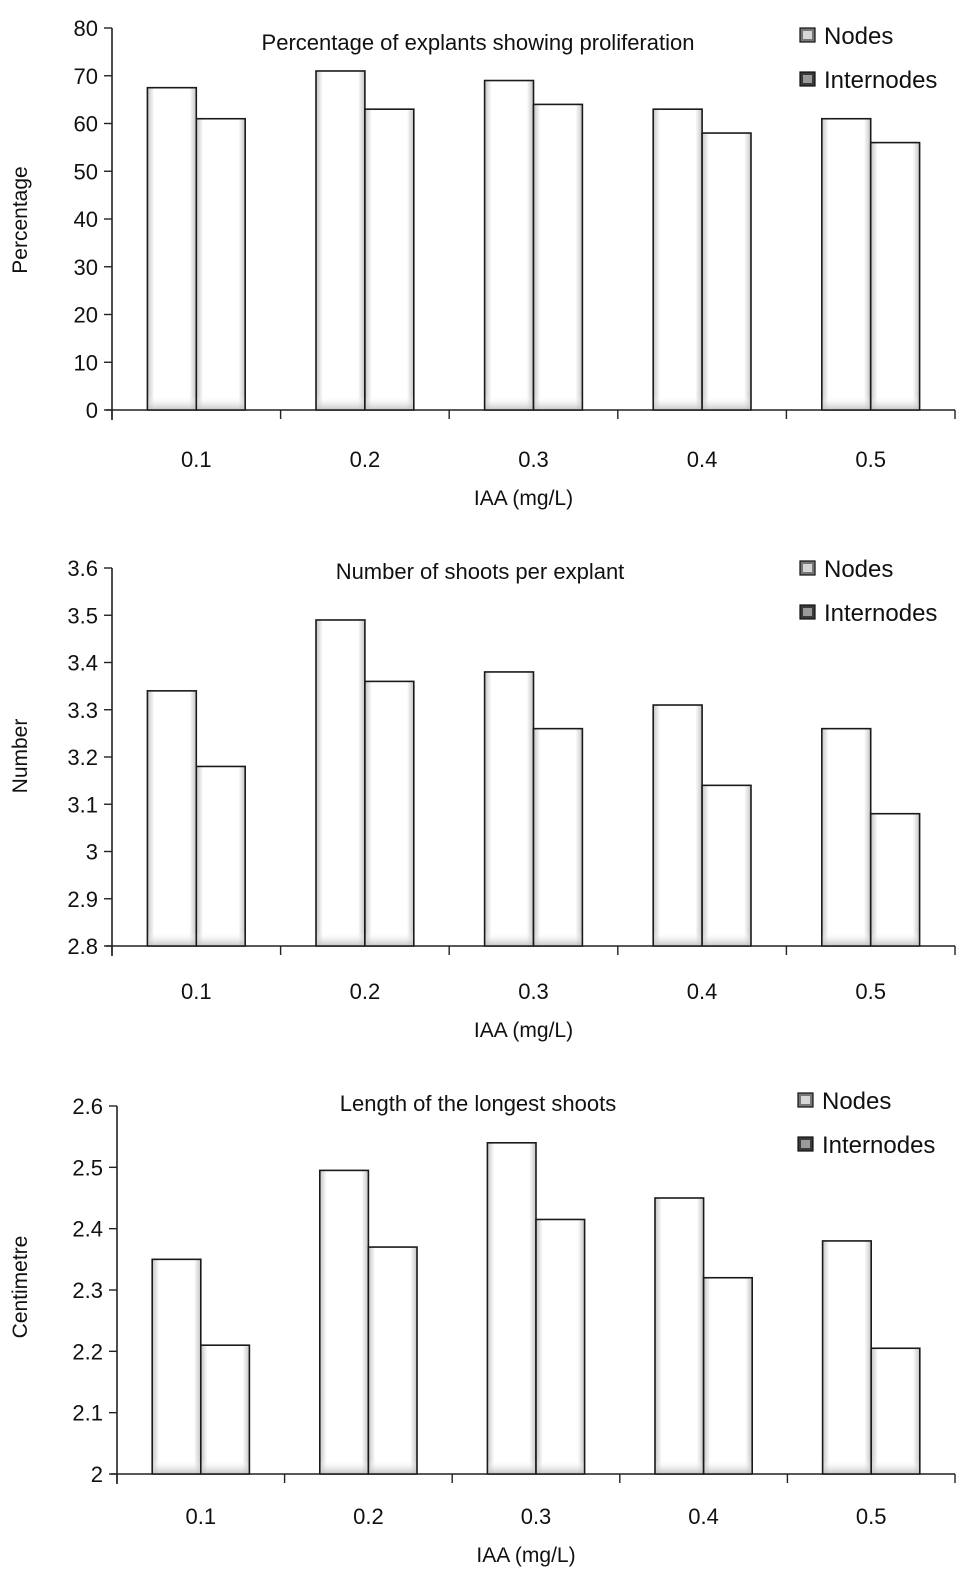  Describe the element at coordinates (82, 663) in the screenshot. I see `y-tick-label: 3.4` at that location.